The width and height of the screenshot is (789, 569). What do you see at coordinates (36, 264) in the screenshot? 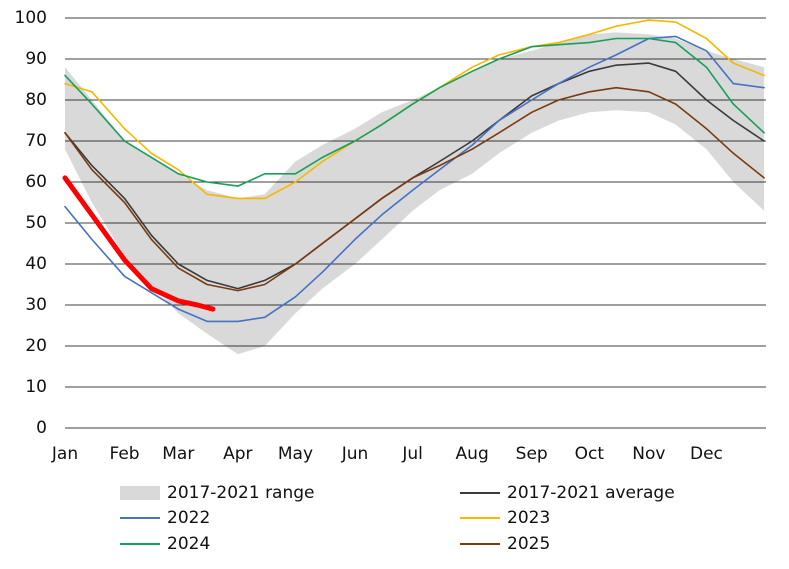
I see `y-tick-label: 40` at bounding box center [36, 264].